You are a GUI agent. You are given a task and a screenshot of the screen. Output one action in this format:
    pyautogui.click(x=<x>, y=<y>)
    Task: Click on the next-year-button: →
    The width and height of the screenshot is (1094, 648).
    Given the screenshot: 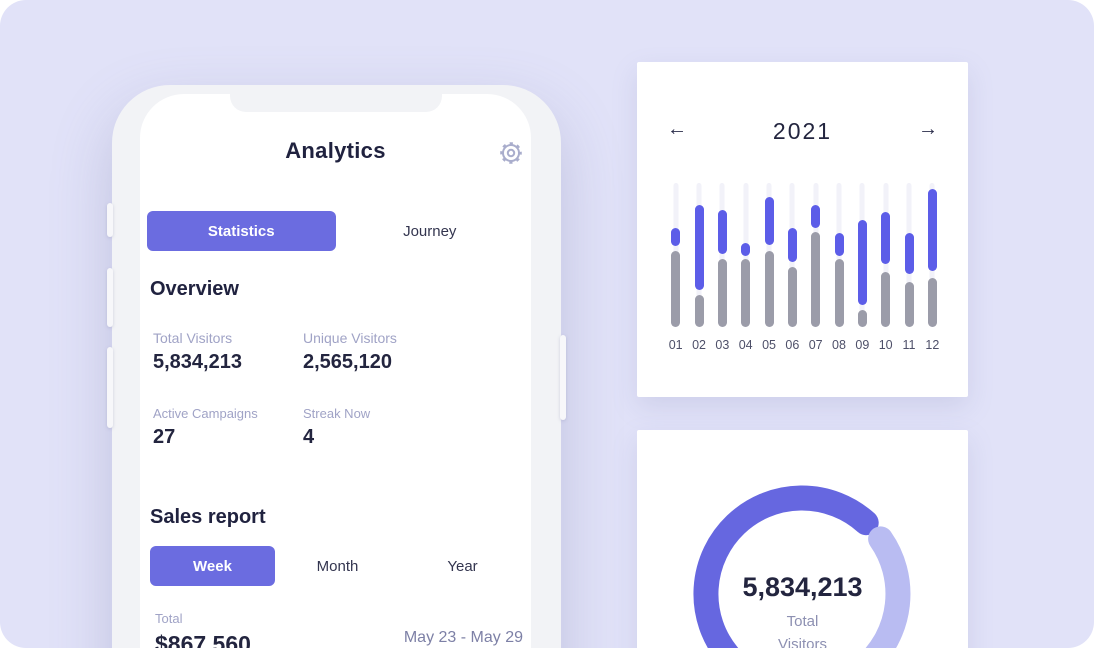 What is the action you would take?
    pyautogui.click(x=928, y=129)
    